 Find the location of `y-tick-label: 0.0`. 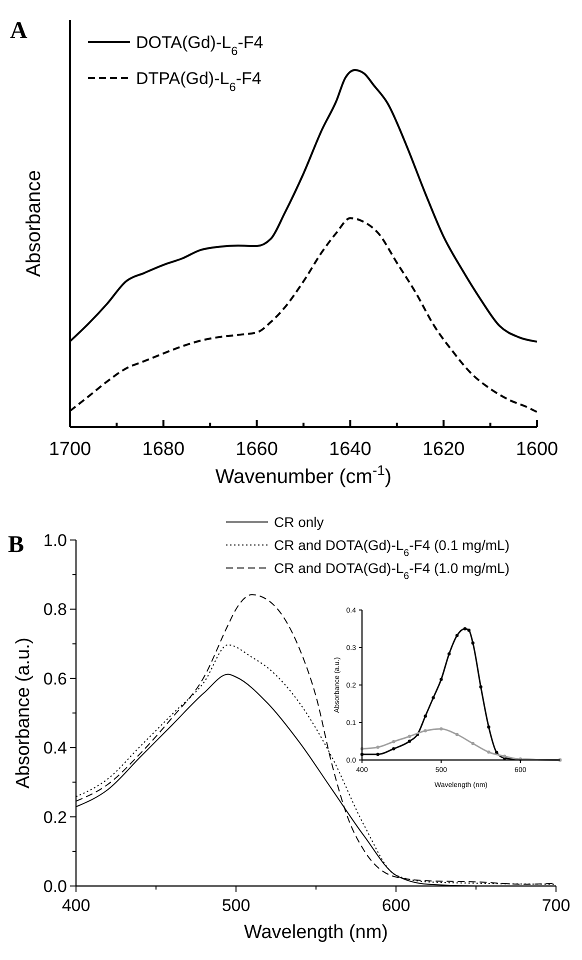

y-tick-label: 0.0 is located at coordinates (55, 886).